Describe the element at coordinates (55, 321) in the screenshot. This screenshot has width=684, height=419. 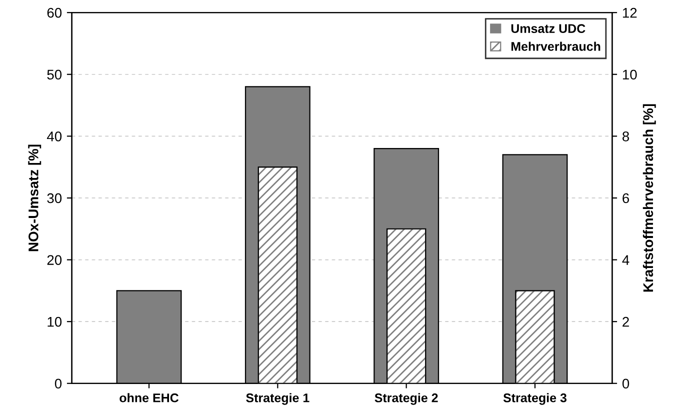
I see `y-tick-label: 10` at that location.